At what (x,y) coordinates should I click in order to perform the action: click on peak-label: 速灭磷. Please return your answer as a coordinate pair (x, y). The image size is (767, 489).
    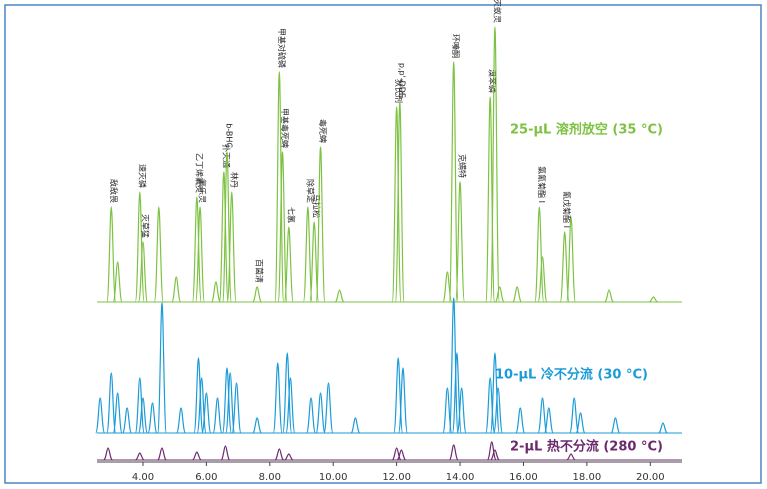
    Looking at the image, I should click on (142, 176).